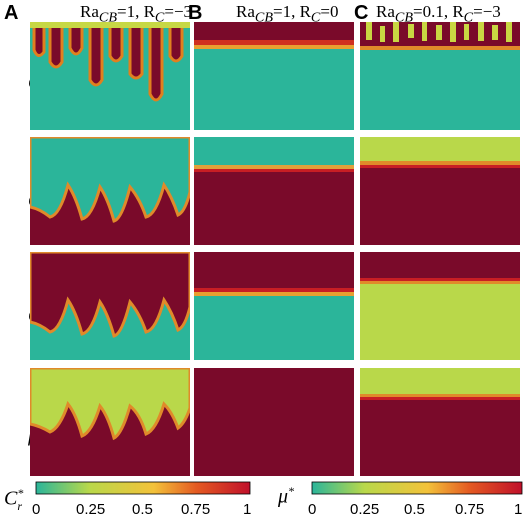 The image size is (526, 521). What do you see at coordinates (361, 13) in the screenshot?
I see `column-letter-c: C` at bounding box center [361, 13].